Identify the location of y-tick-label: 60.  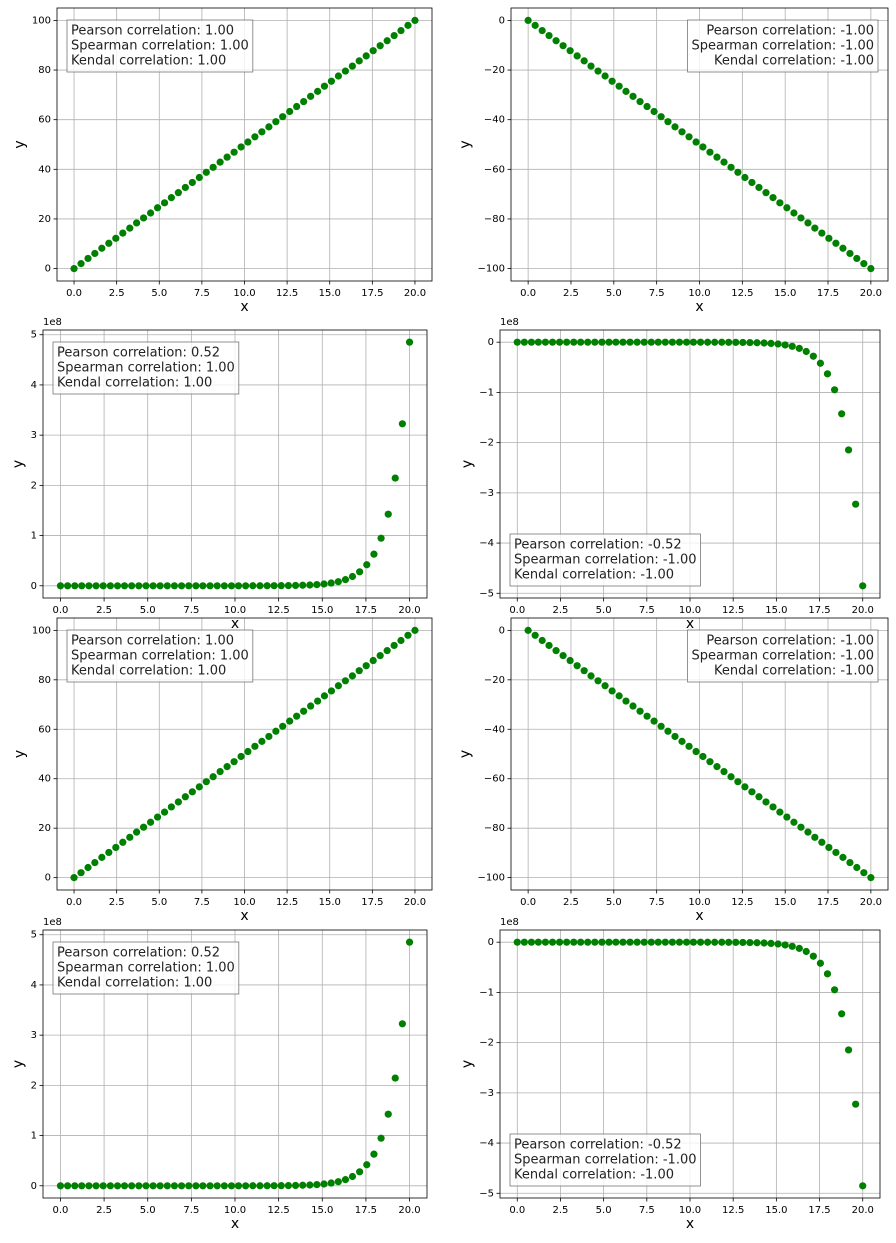
(44, 120).